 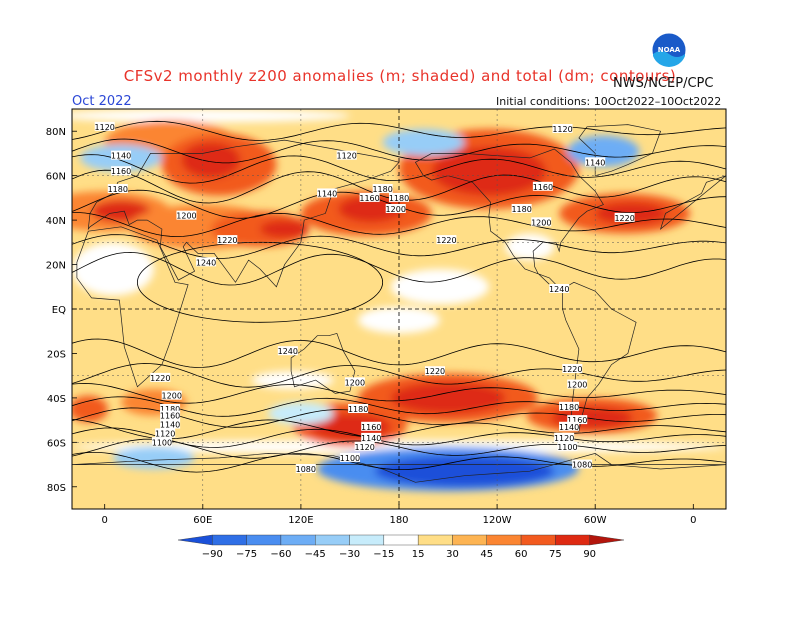 I want to click on contour-label: 1080, so click(x=306, y=469).